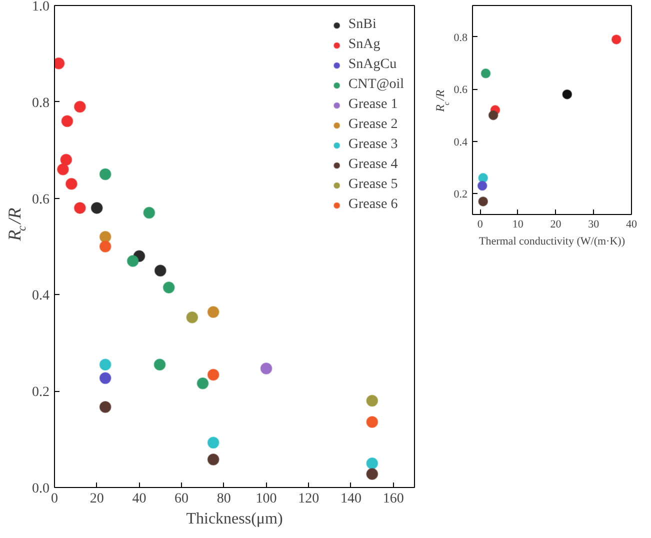 This screenshot has height=538, width=651. I want to click on legend-label: Grease 1, so click(373, 105).